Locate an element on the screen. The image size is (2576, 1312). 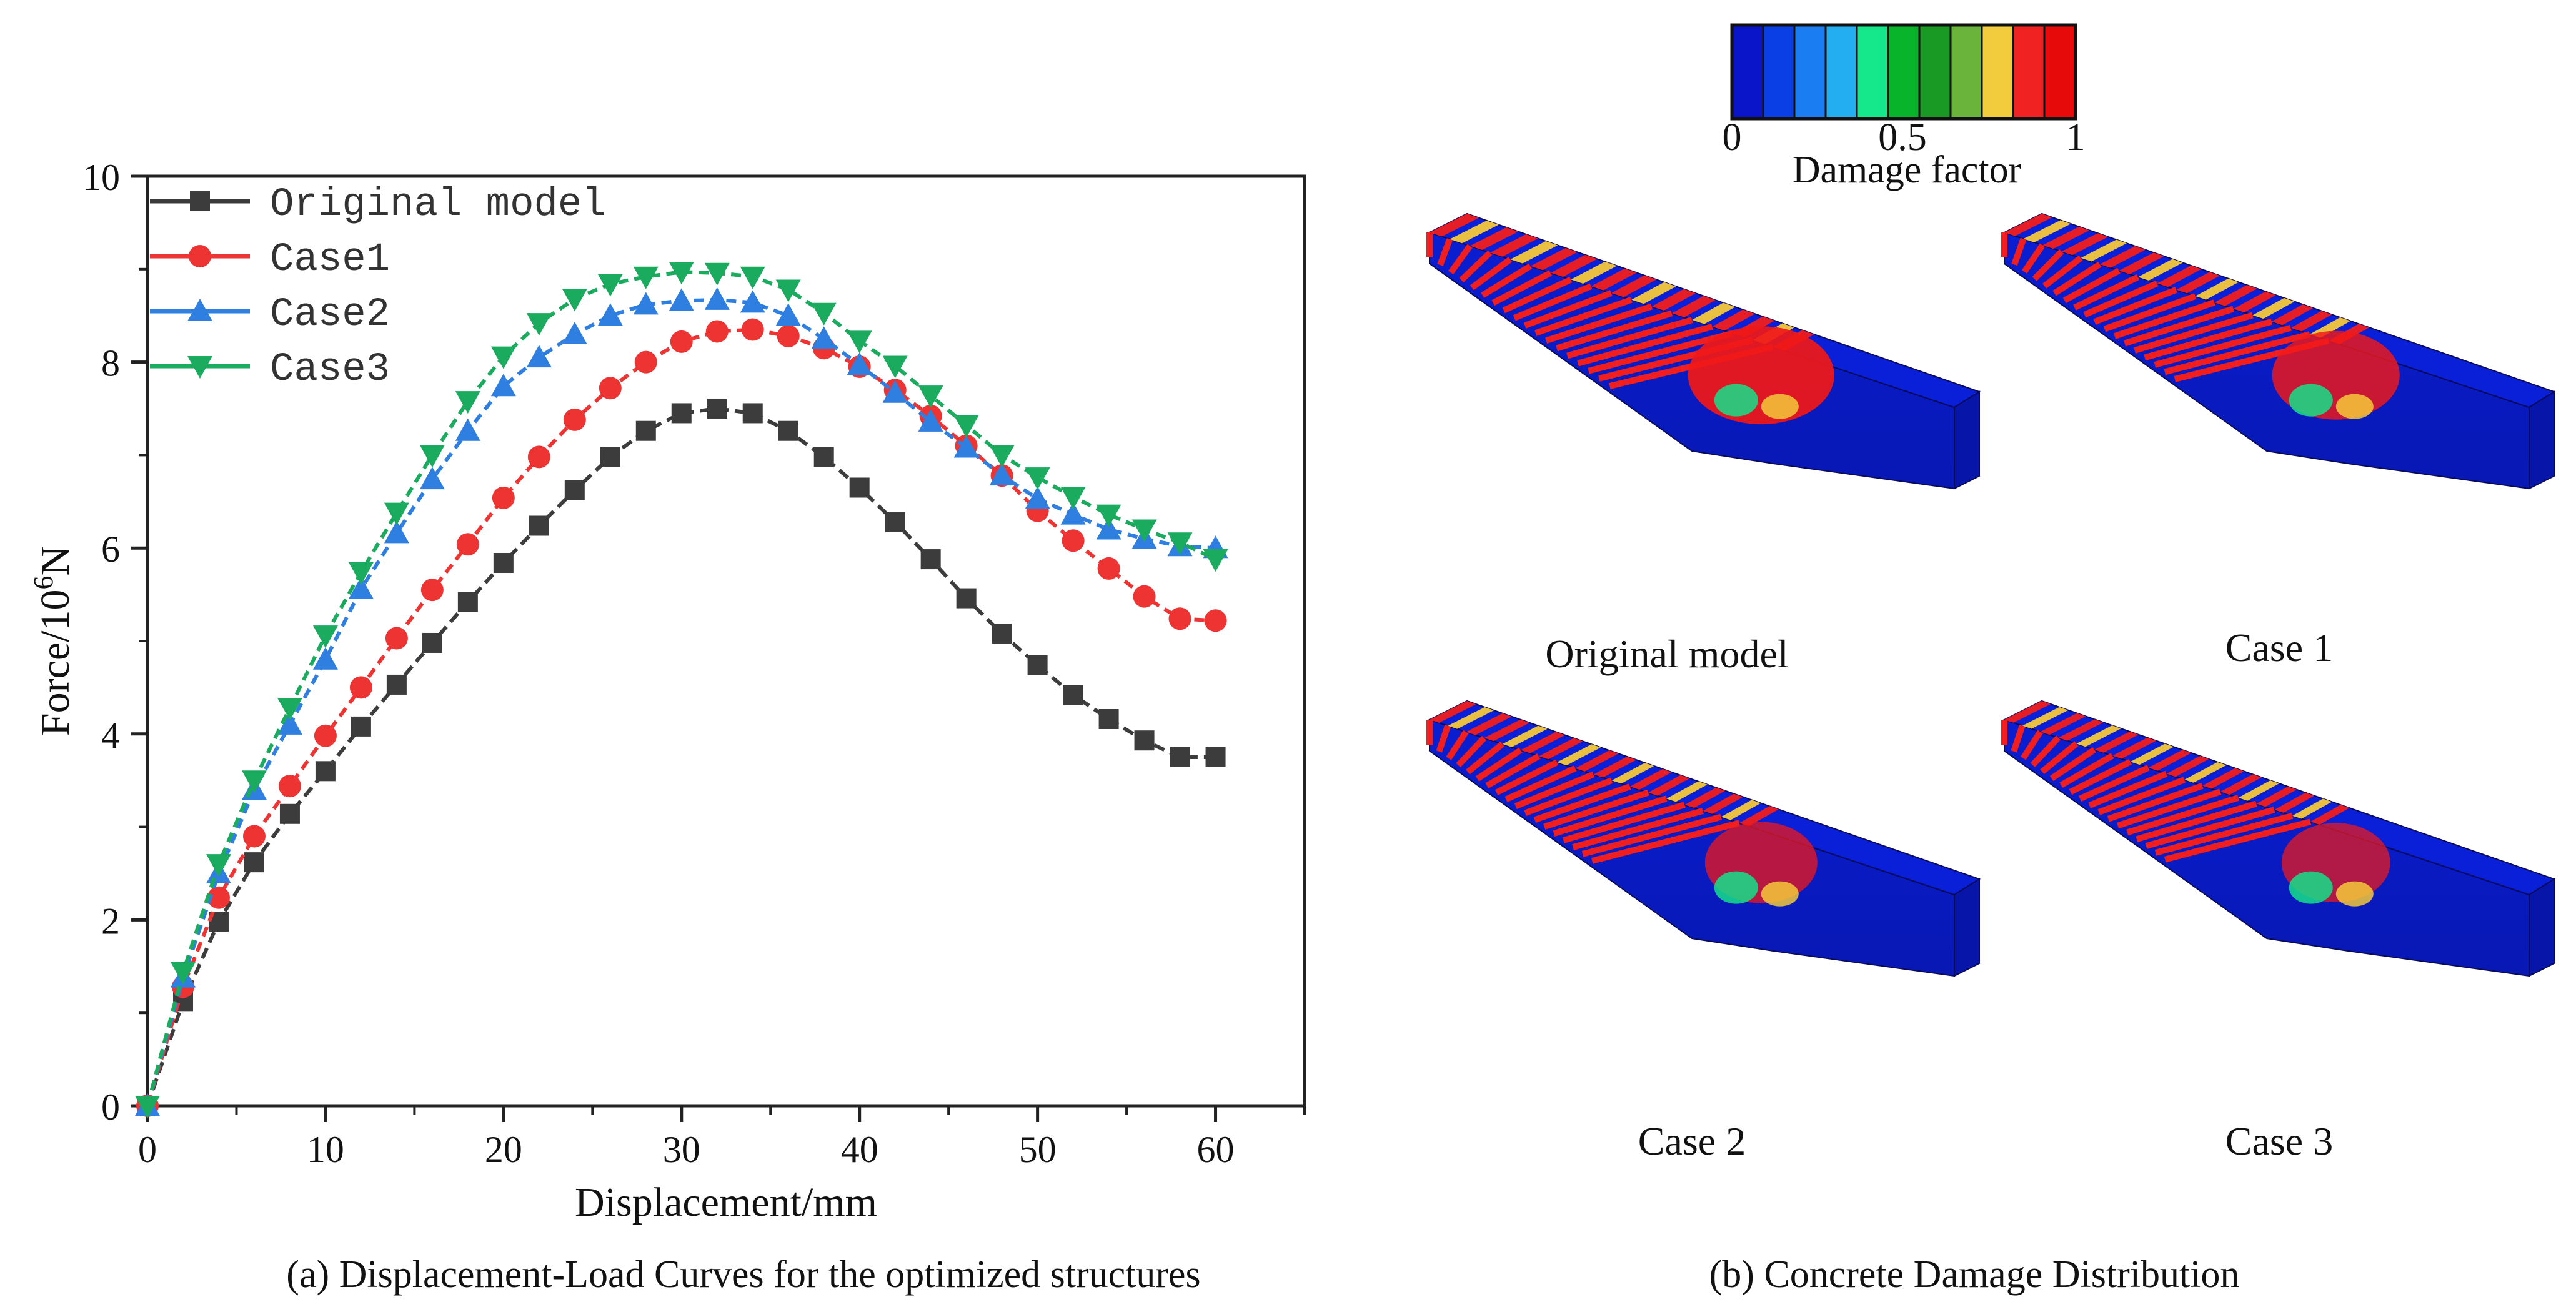
caption-b: (b) Concrete Damage Distribution is located at coordinates (1974, 1274).